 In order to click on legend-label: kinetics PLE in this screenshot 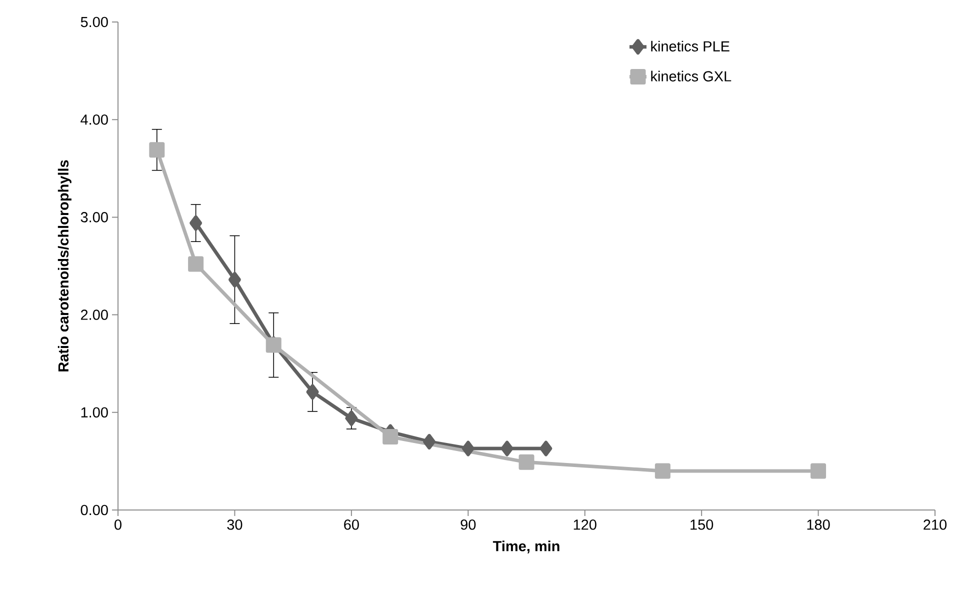, I will do `click(690, 46)`.